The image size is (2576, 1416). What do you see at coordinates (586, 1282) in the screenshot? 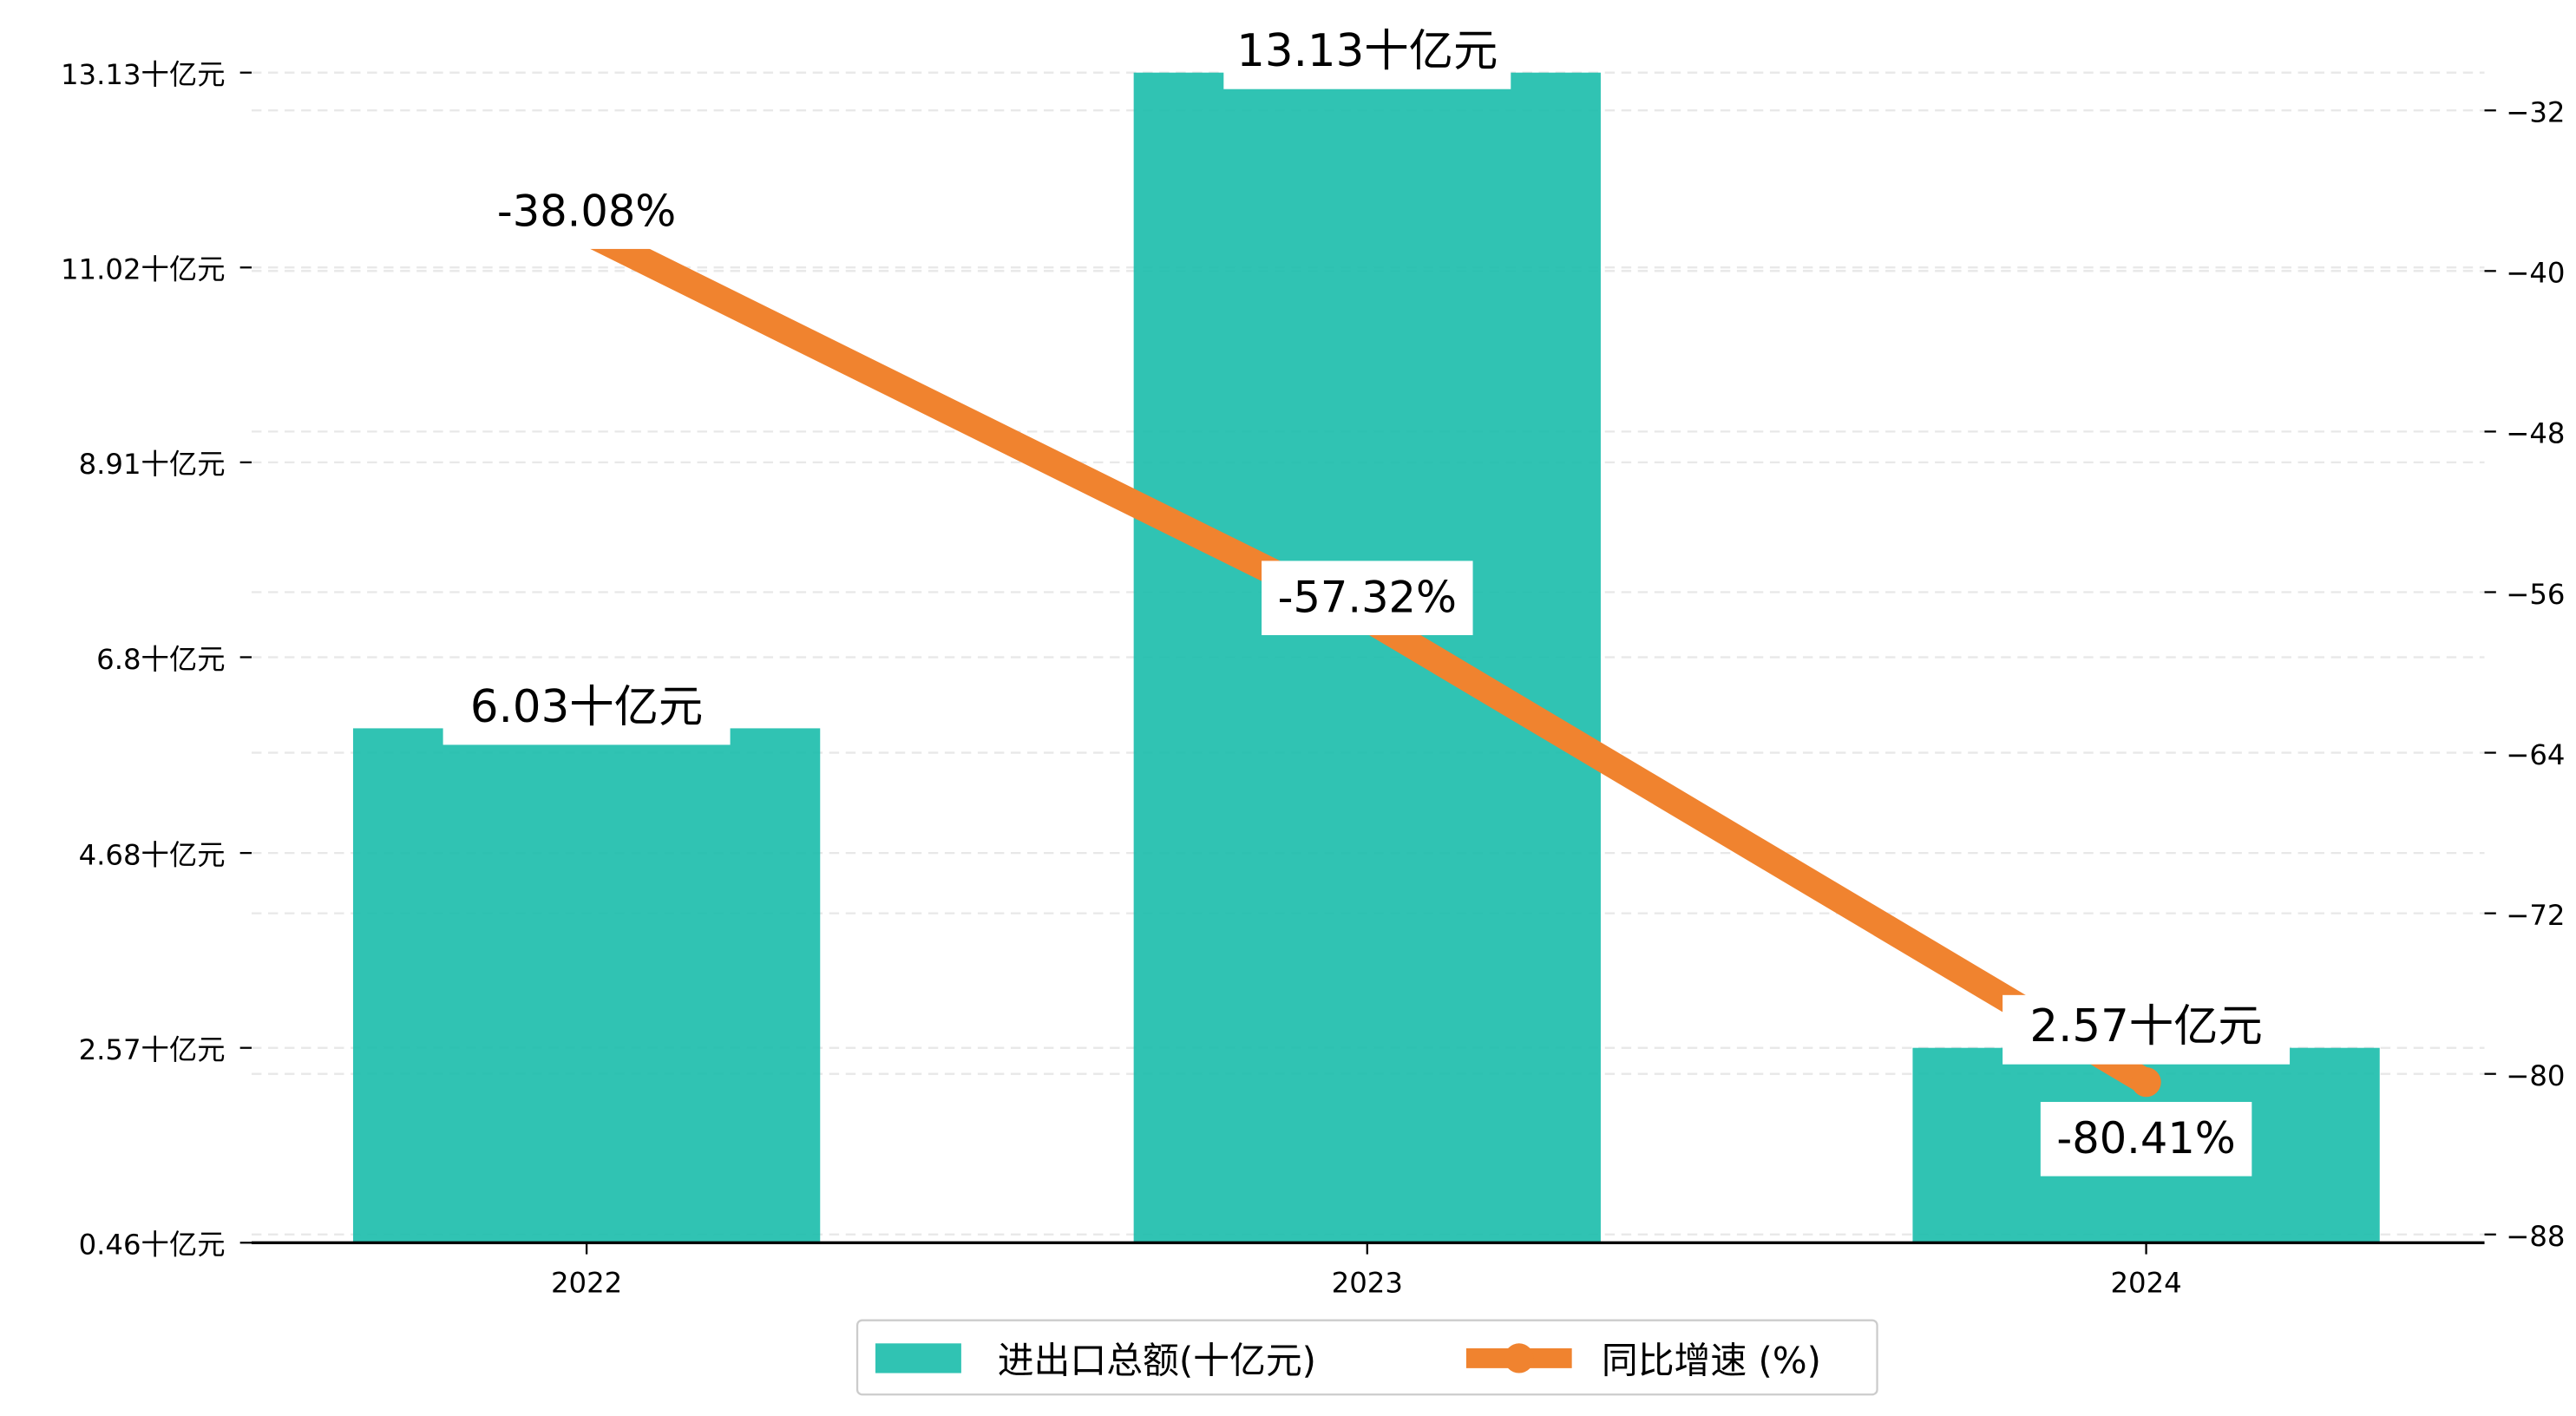
I see `x-tick-label: 2022` at bounding box center [586, 1282].